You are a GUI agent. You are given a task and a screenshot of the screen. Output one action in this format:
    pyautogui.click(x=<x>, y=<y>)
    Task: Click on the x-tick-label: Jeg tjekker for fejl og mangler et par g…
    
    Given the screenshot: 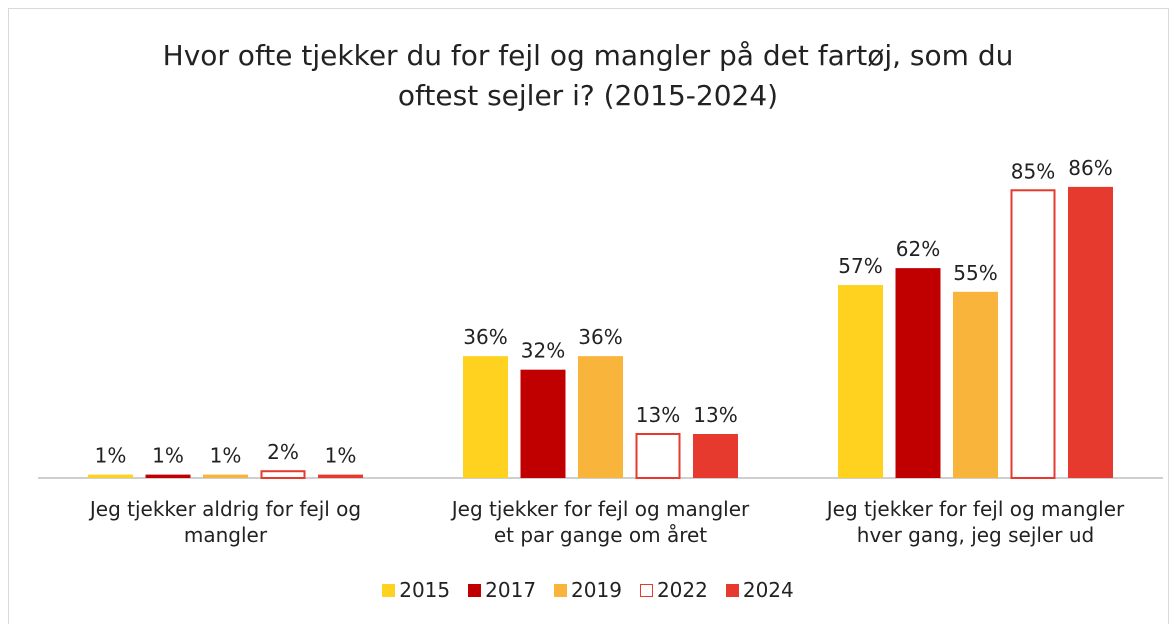 What is the action you would take?
    pyautogui.click(x=600, y=522)
    